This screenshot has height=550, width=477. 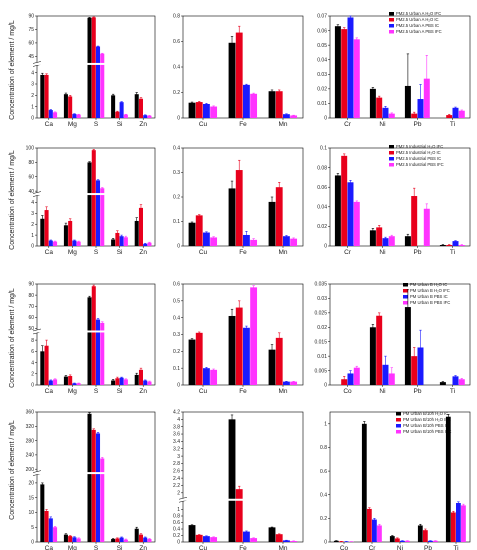 I want to click on y-tick-label: 0.5, so click(x=176, y=302).